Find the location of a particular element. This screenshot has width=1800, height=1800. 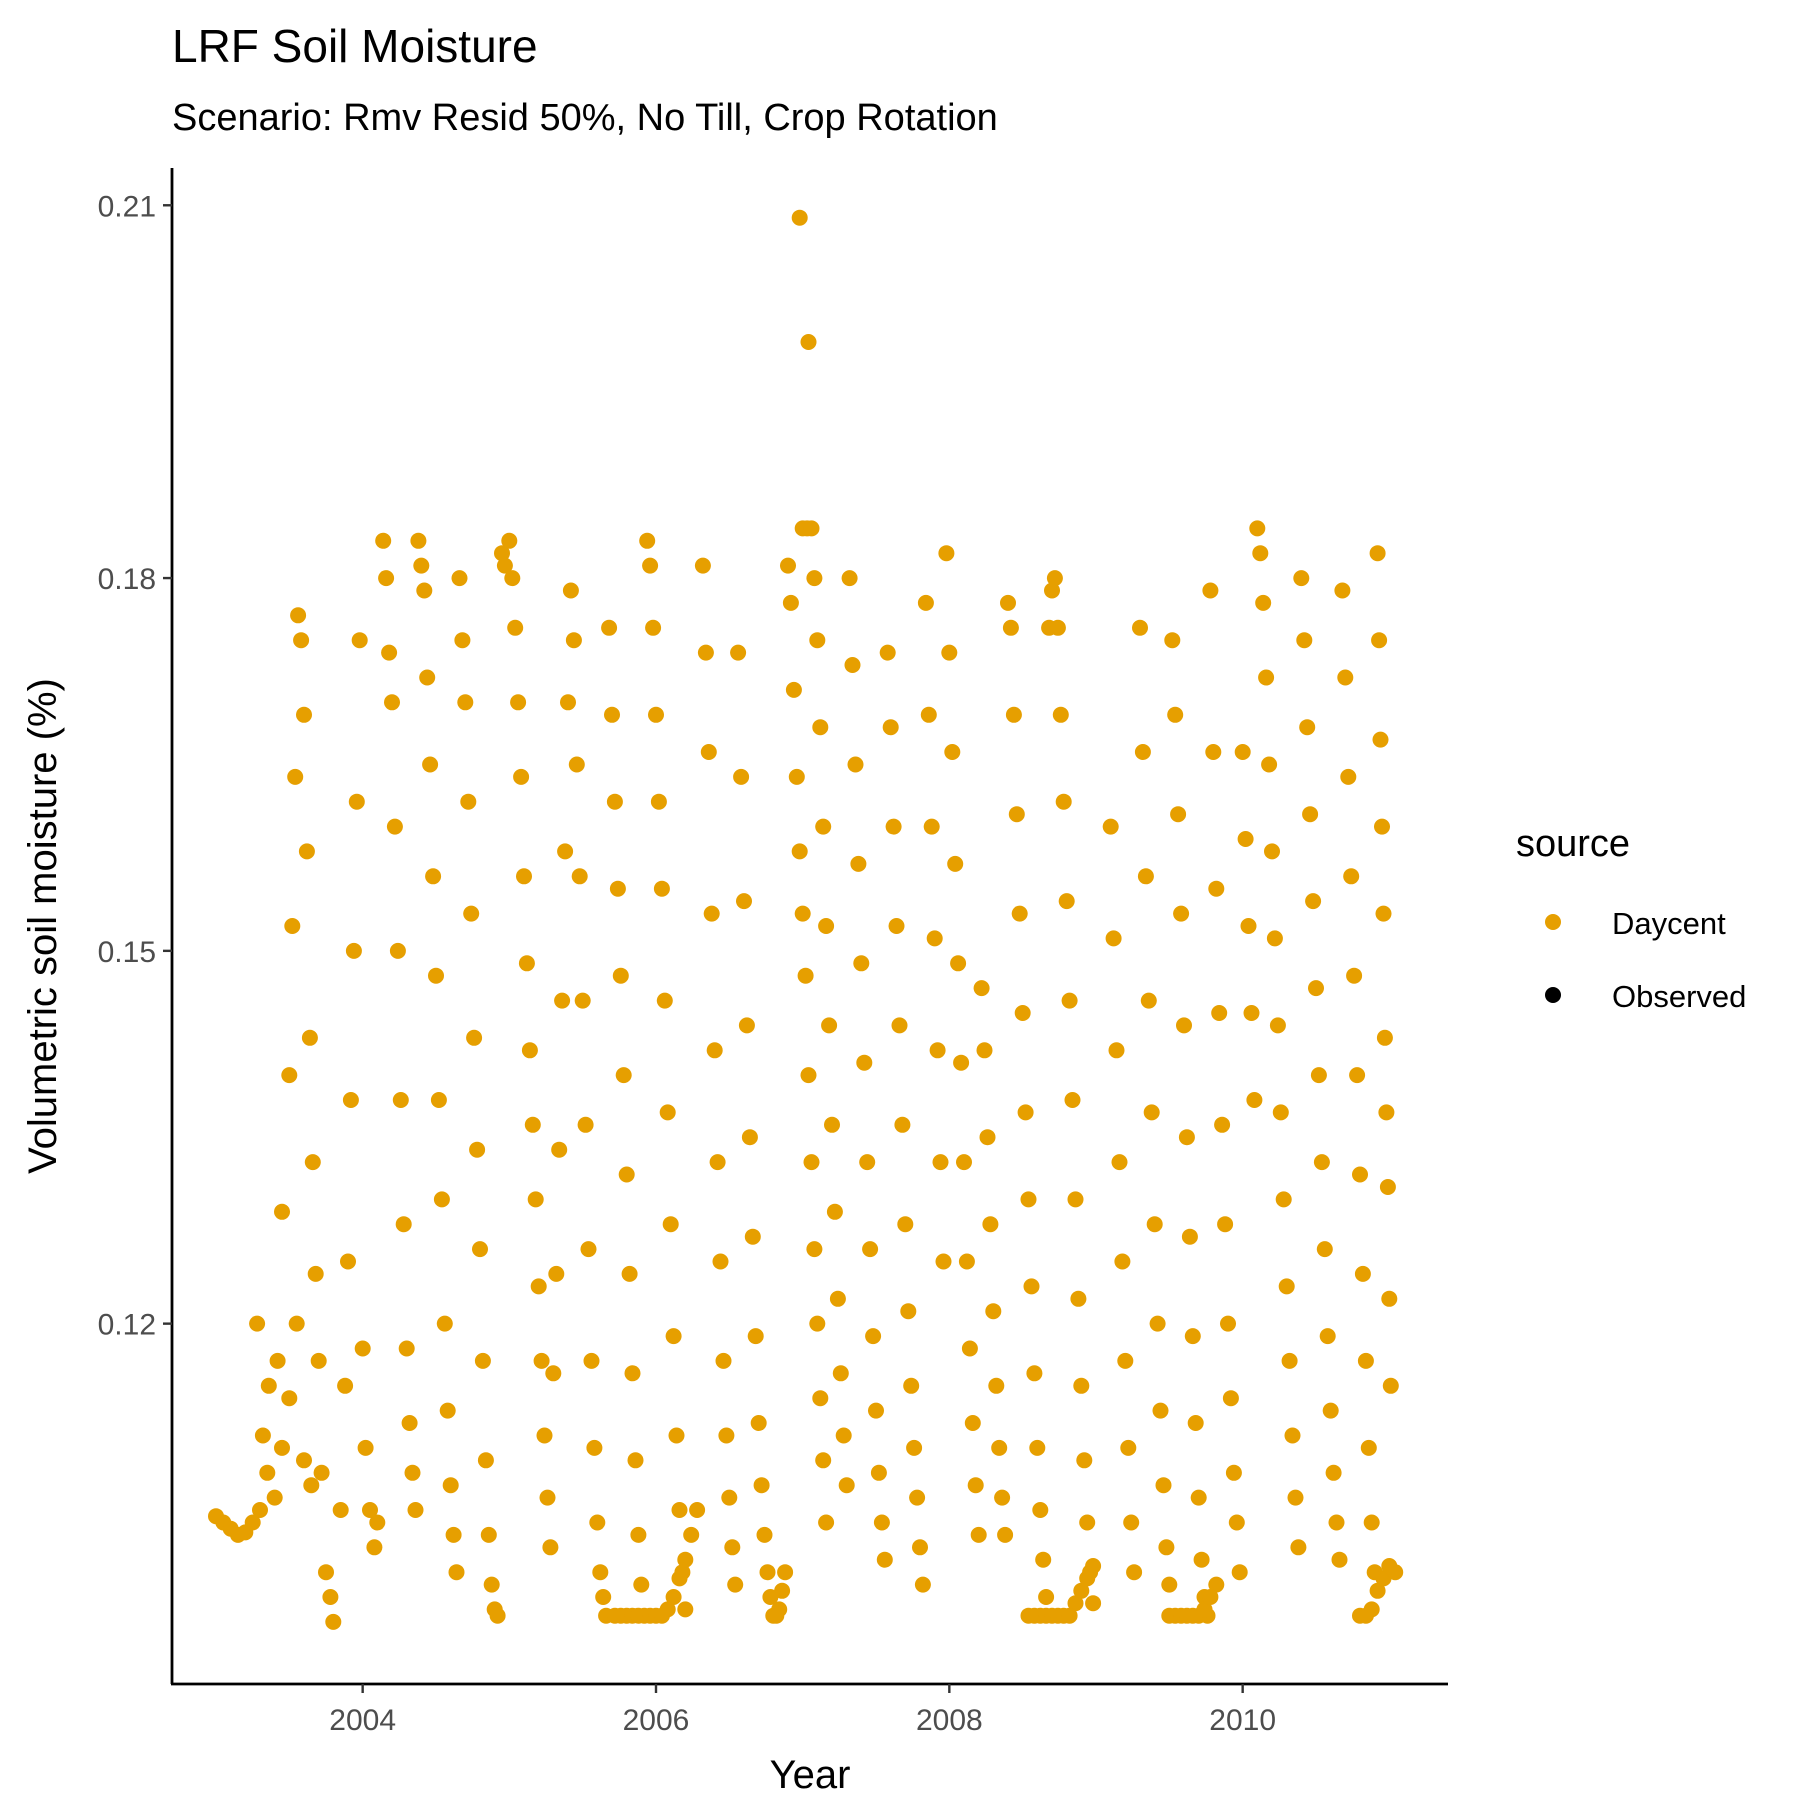

legend-key-daycent is located at coordinates (1553, 922).